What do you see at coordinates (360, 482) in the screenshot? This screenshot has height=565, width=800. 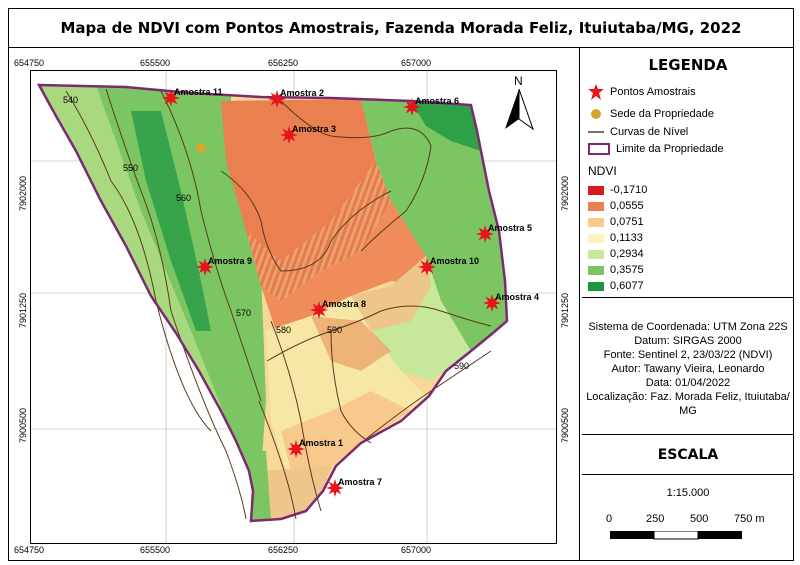 I see `sample-point-label: Amostra 7` at bounding box center [360, 482].